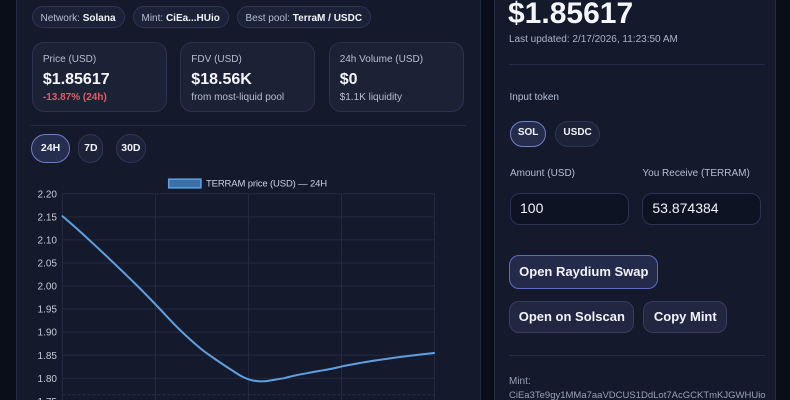 This screenshot has height=400, width=790. Describe the element at coordinates (48, 241) in the screenshot. I see `svg-text: 2.10` at that location.